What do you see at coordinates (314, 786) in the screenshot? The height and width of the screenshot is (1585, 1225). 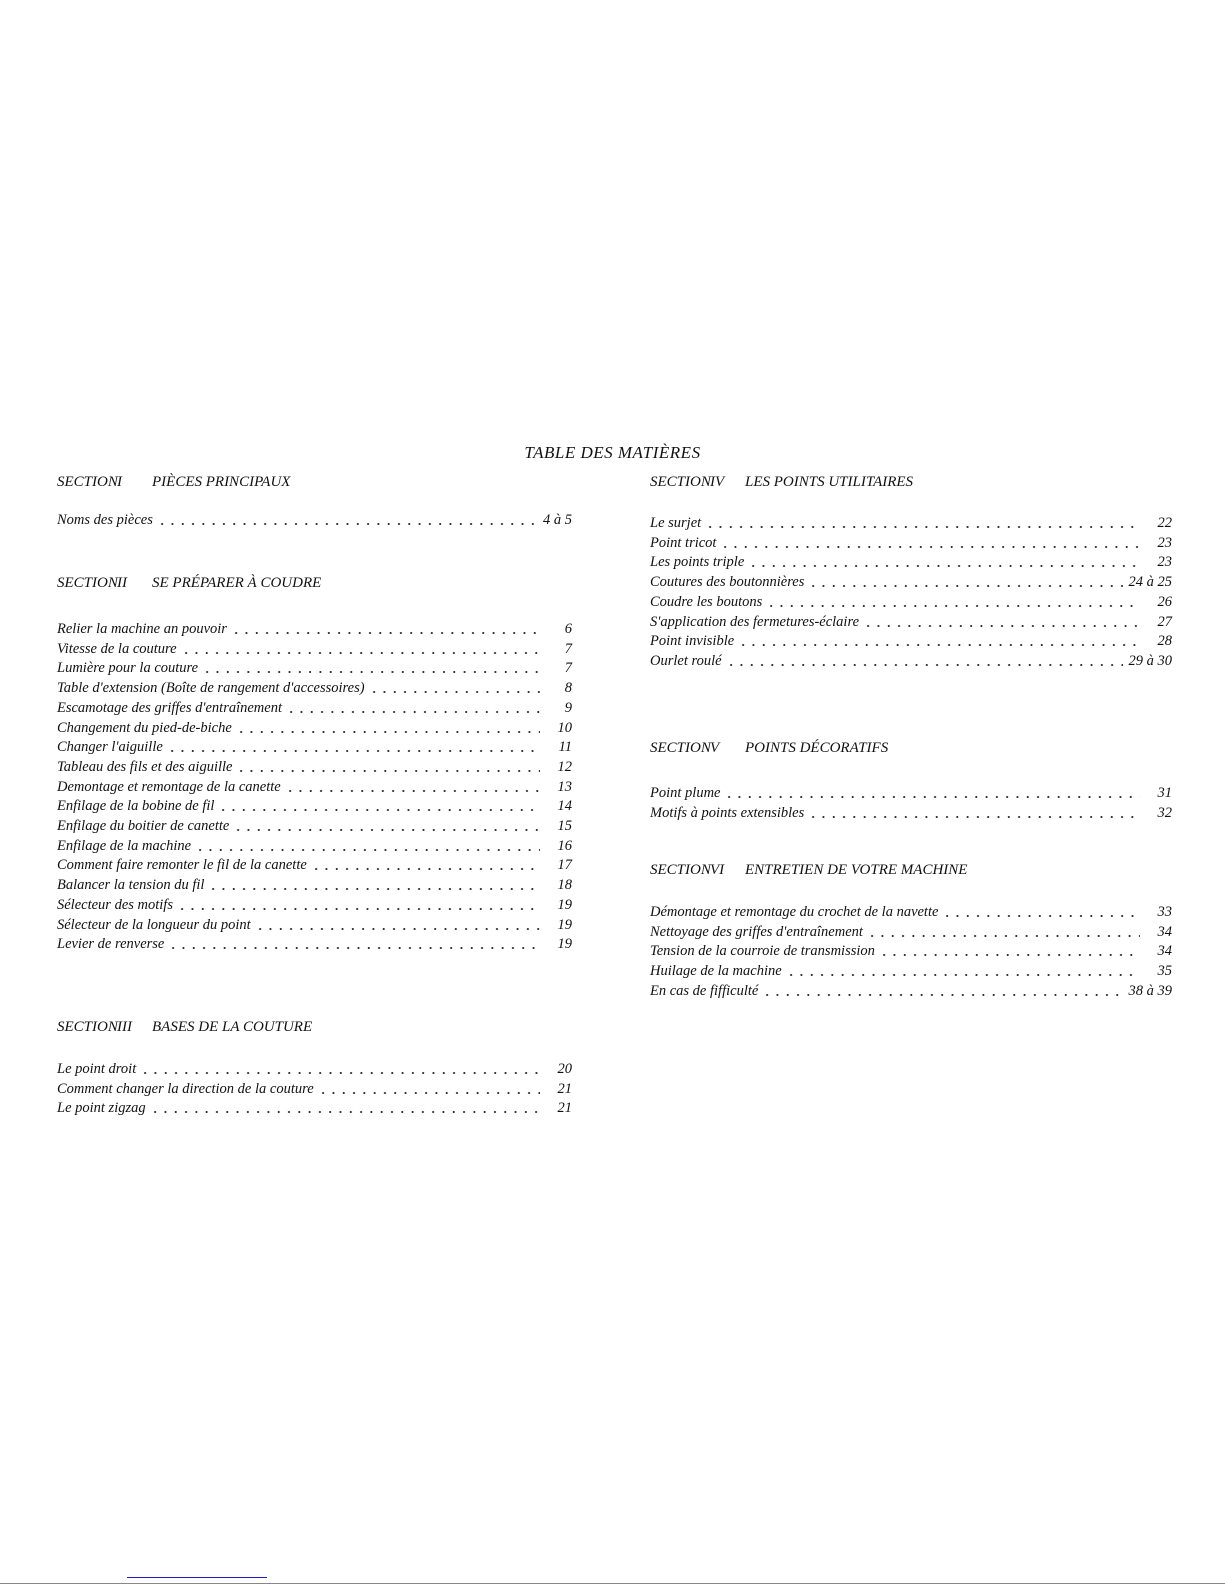 I see `toc-entry: Demontage et remontage de la canette 13` at bounding box center [314, 786].